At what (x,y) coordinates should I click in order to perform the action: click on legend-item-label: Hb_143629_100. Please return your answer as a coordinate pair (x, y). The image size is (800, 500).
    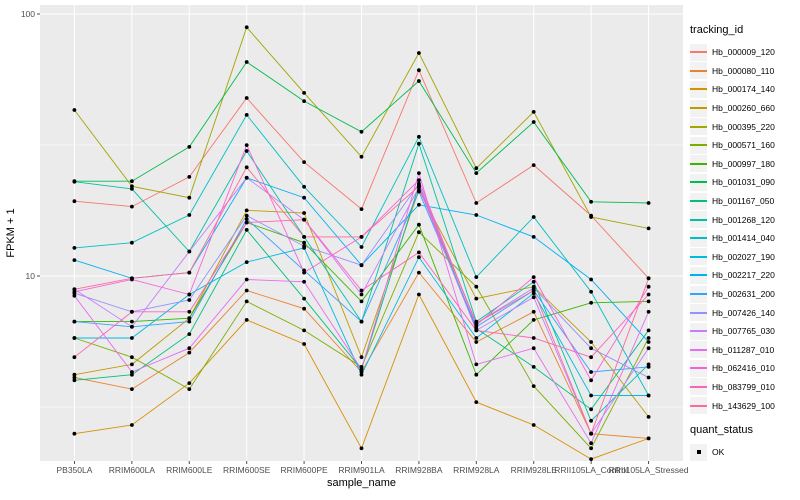
    Looking at the image, I should click on (743, 405).